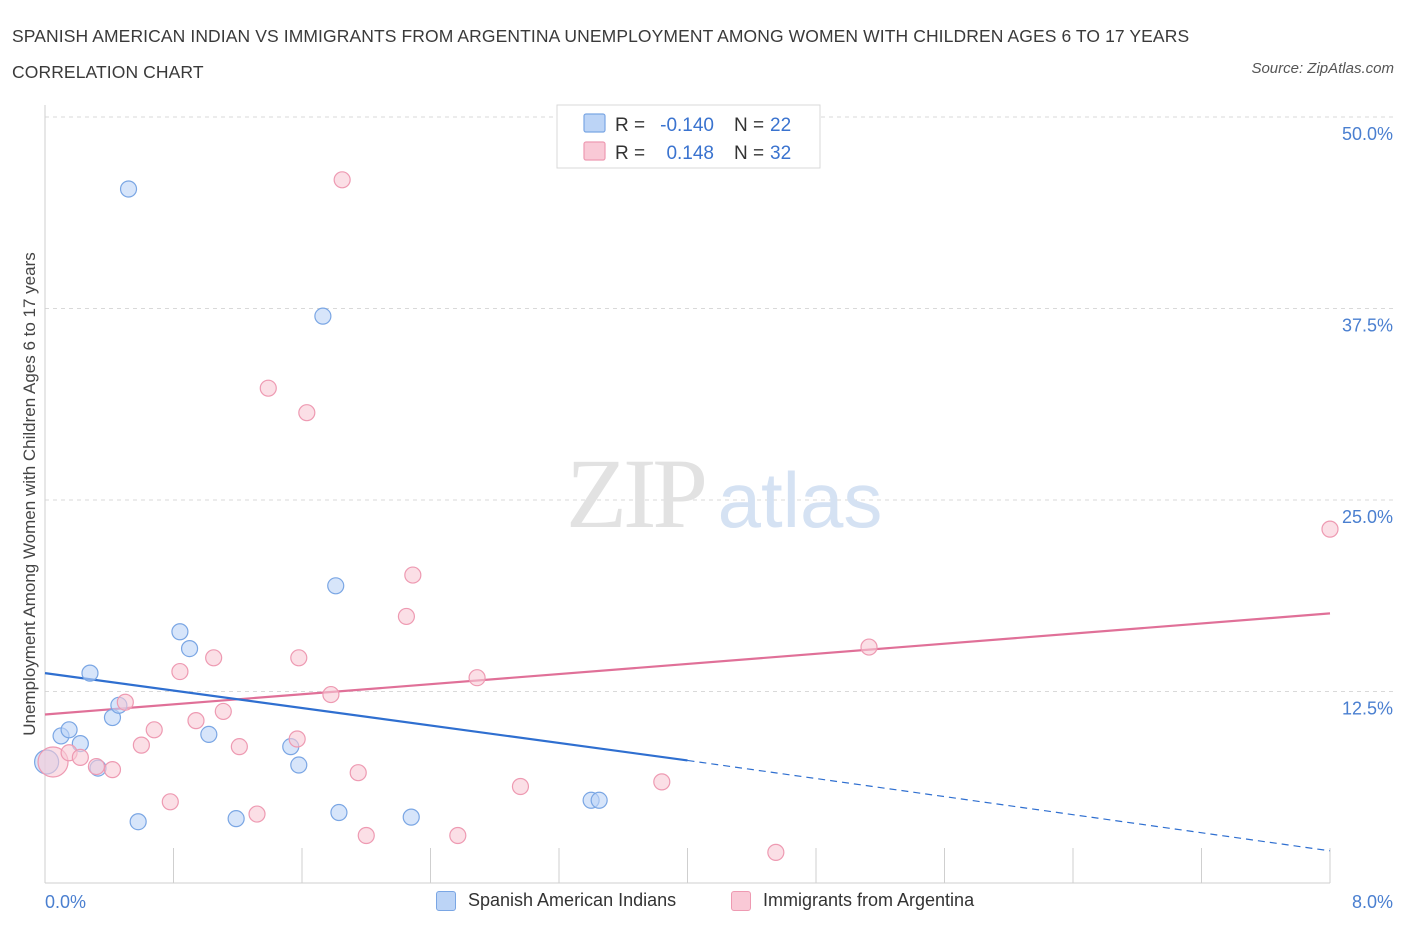  What do you see at coordinates (1322, 68) in the screenshot?
I see `source-label: Source: ZipAtlas.com` at bounding box center [1322, 68].